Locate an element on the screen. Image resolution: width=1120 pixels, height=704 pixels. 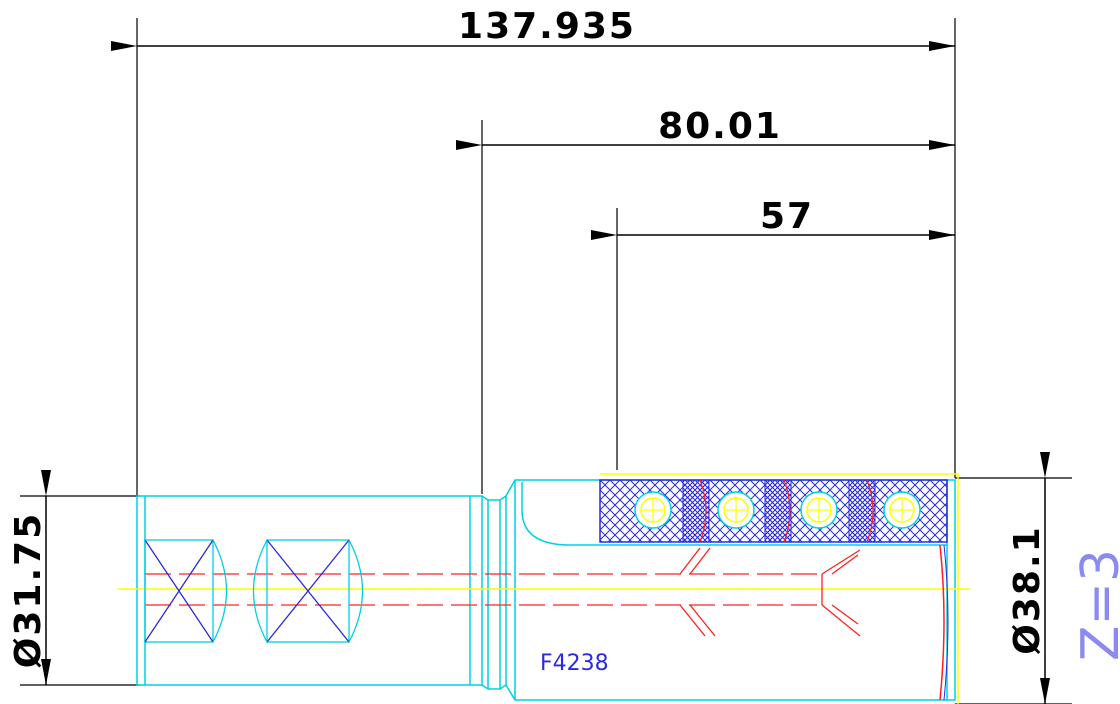
shank-flats is located at coordinates (254, 591).